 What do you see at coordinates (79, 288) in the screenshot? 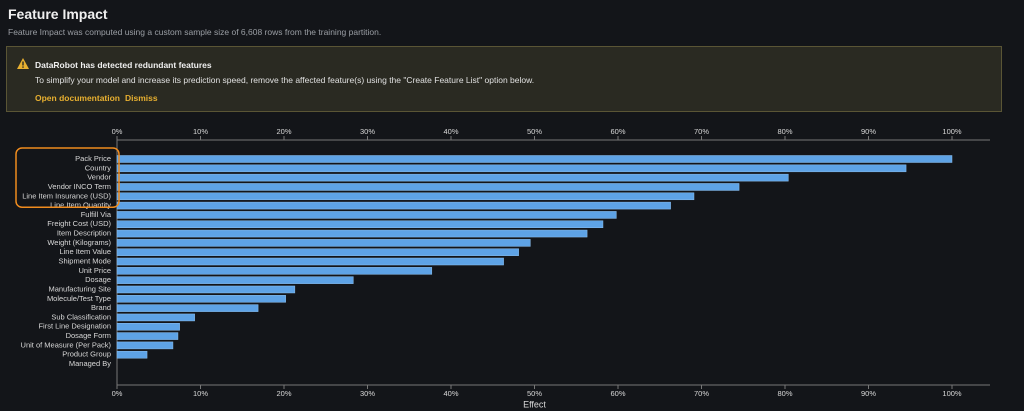
I see `y-tick-label: Manufacturing Site` at bounding box center [79, 288].